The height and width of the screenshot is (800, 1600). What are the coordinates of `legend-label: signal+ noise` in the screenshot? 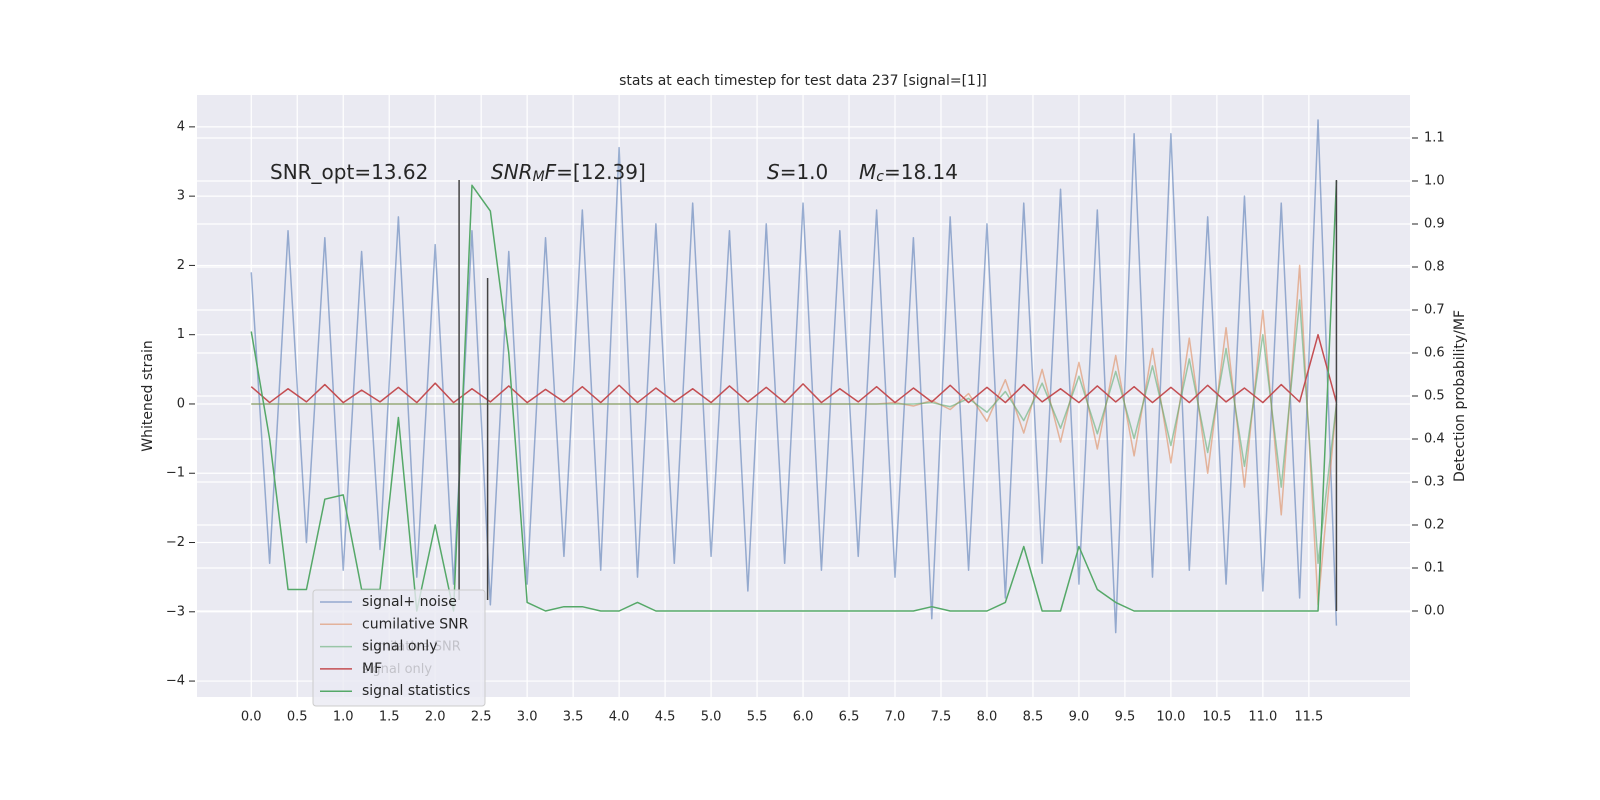 It's located at (409, 602).